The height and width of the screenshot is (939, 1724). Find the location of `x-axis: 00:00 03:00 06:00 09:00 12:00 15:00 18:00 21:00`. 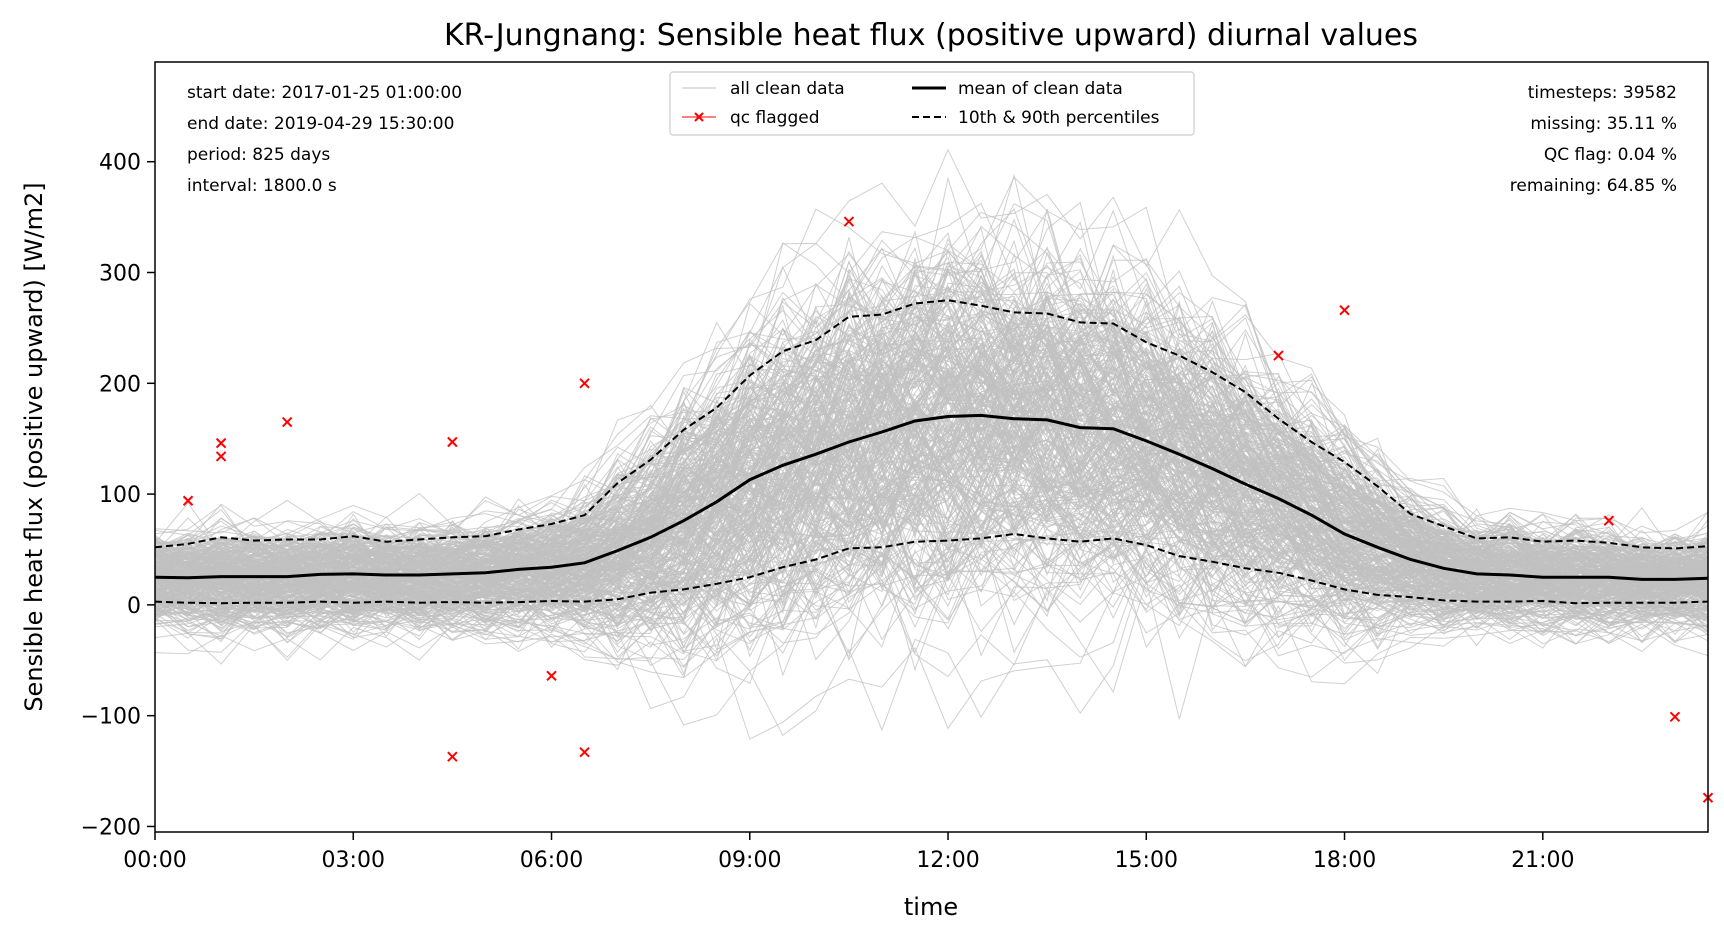

x-axis: 00:00 03:00 06:00 09:00 12:00 15:00 18:00 21:00 is located at coordinates (848, 852).